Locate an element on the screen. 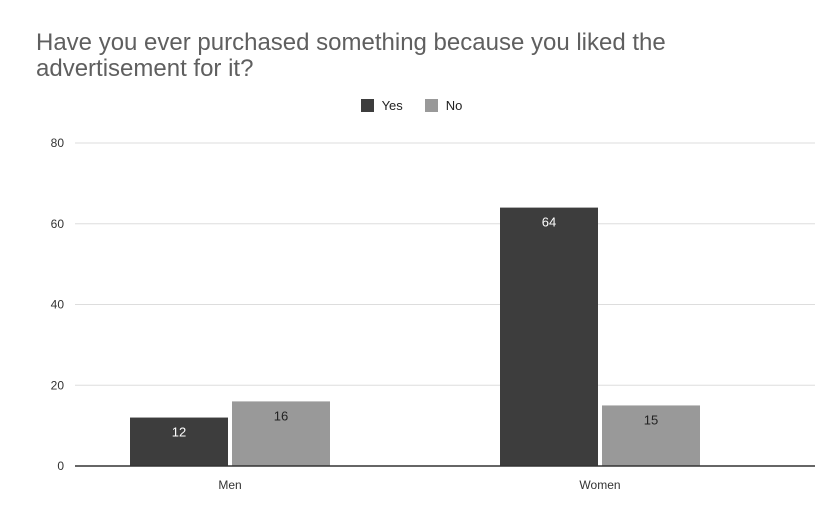 The width and height of the screenshot is (823, 510). legend-swatch-yes is located at coordinates (367, 105).